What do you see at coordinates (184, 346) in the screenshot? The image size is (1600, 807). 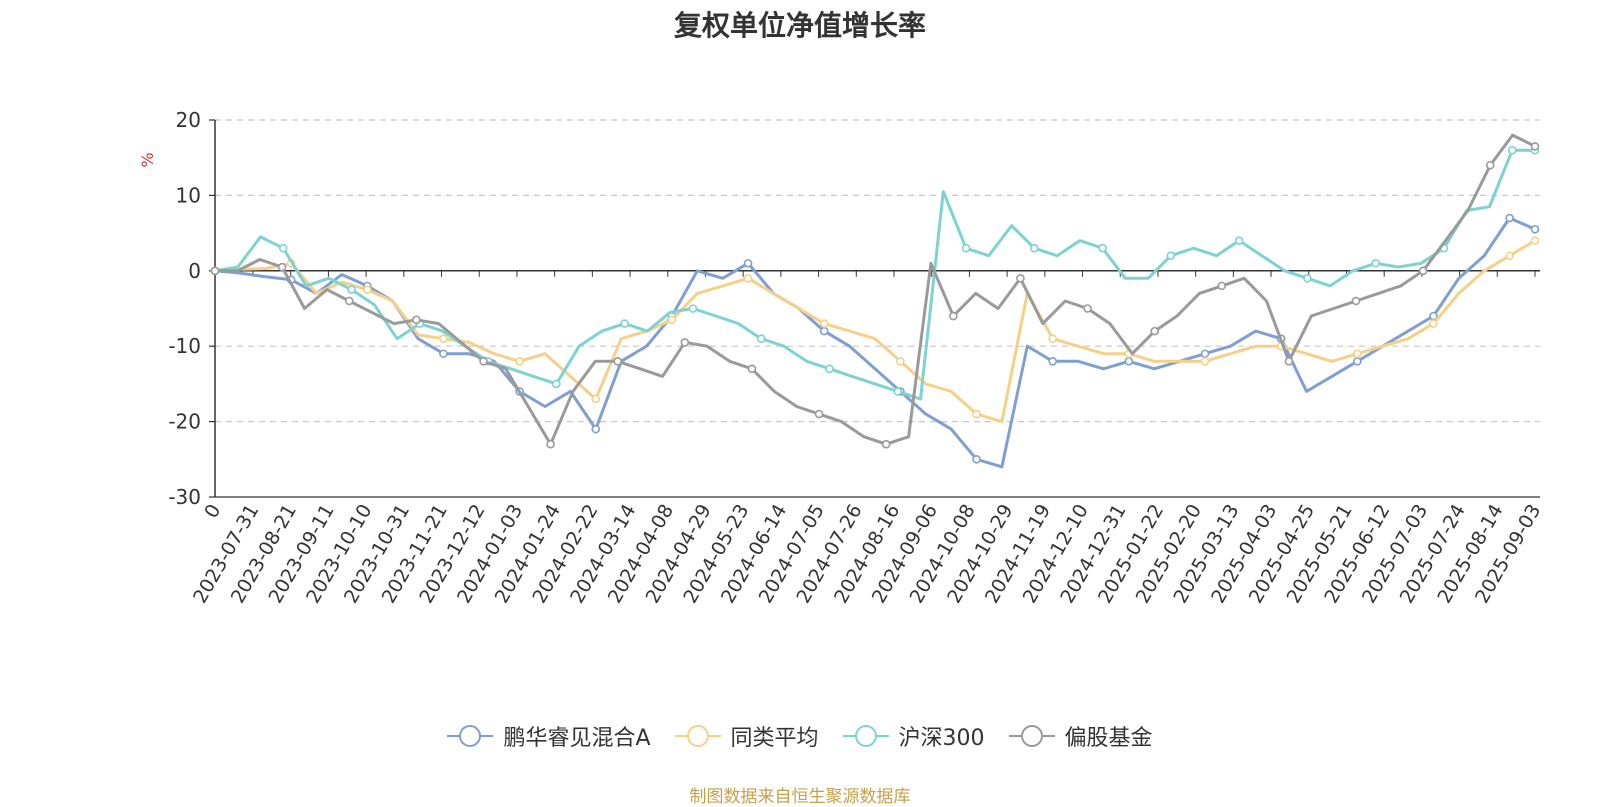 I see `y-tick-label: -10` at bounding box center [184, 346].